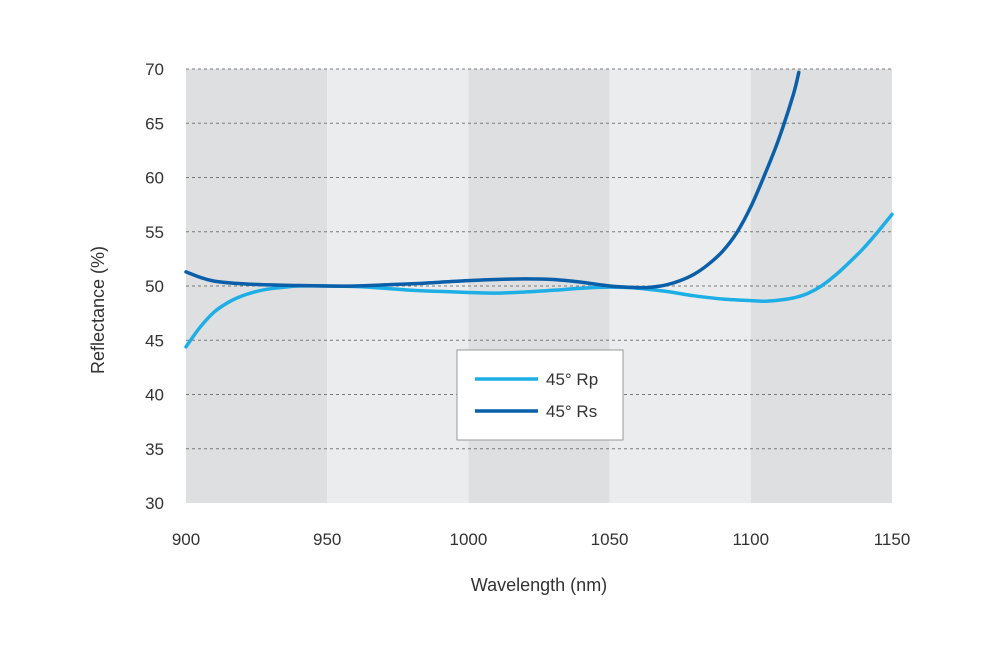  Describe the element at coordinates (751, 539) in the screenshot. I see `x-tick-label: 1100` at that location.